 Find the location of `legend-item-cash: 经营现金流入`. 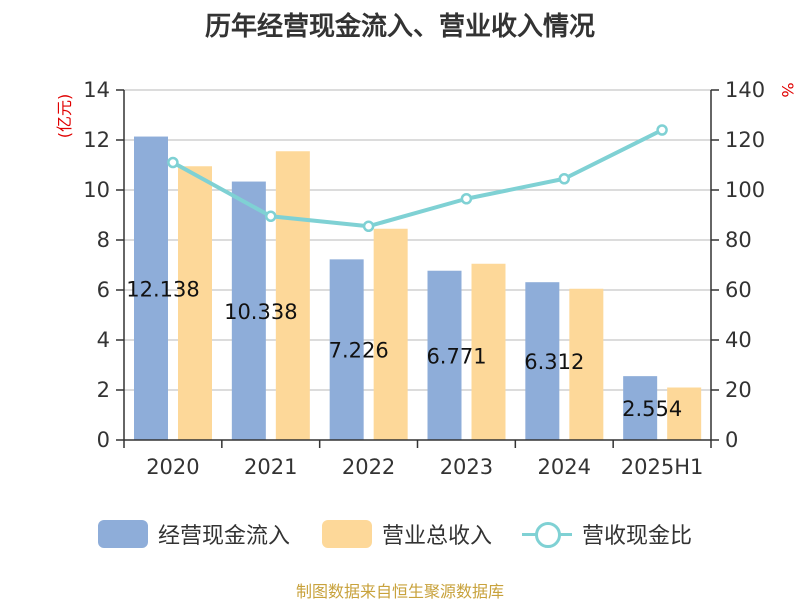

legend-item-cash: 经营现金流入 is located at coordinates (194, 534).